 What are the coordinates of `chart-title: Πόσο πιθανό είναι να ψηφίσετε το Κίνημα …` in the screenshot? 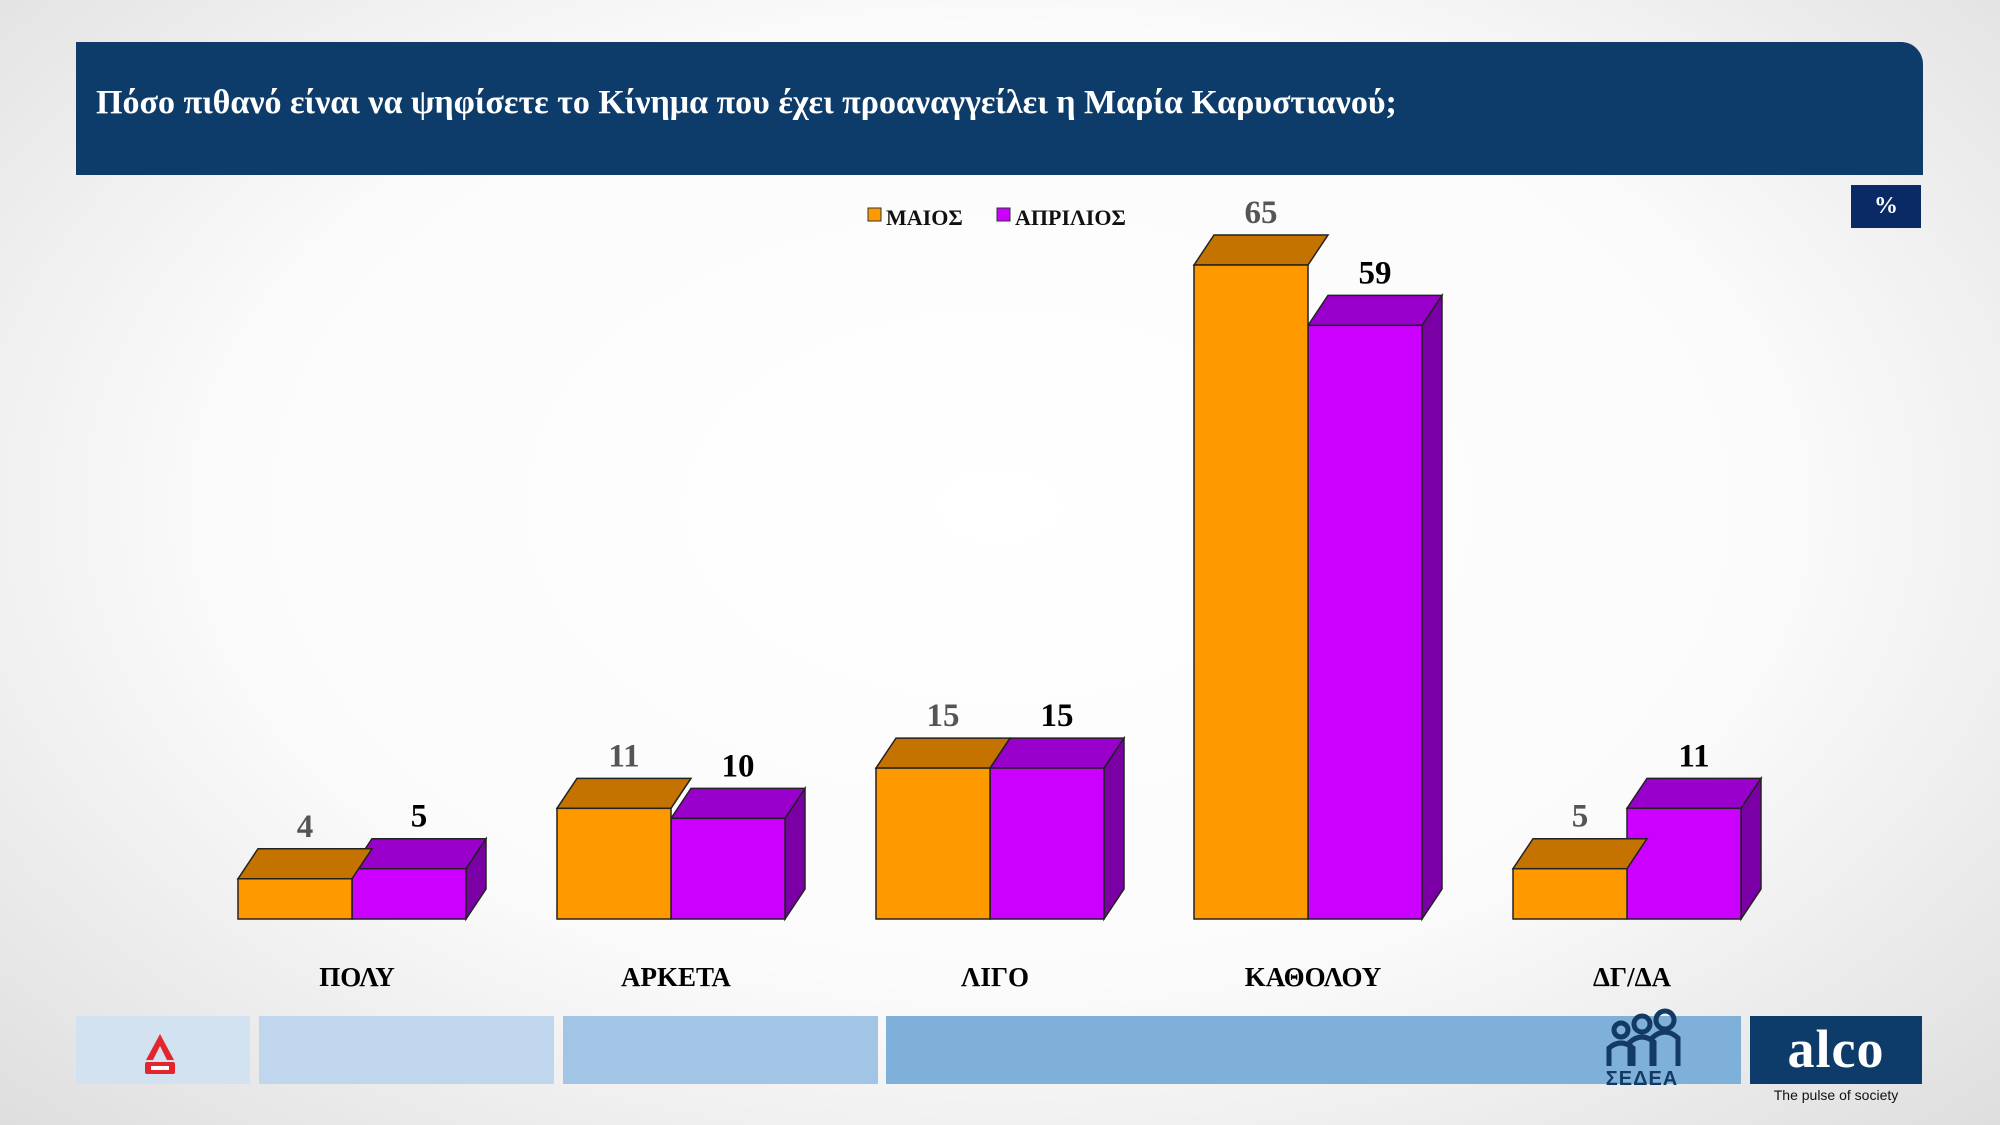 It's located at (746, 102).